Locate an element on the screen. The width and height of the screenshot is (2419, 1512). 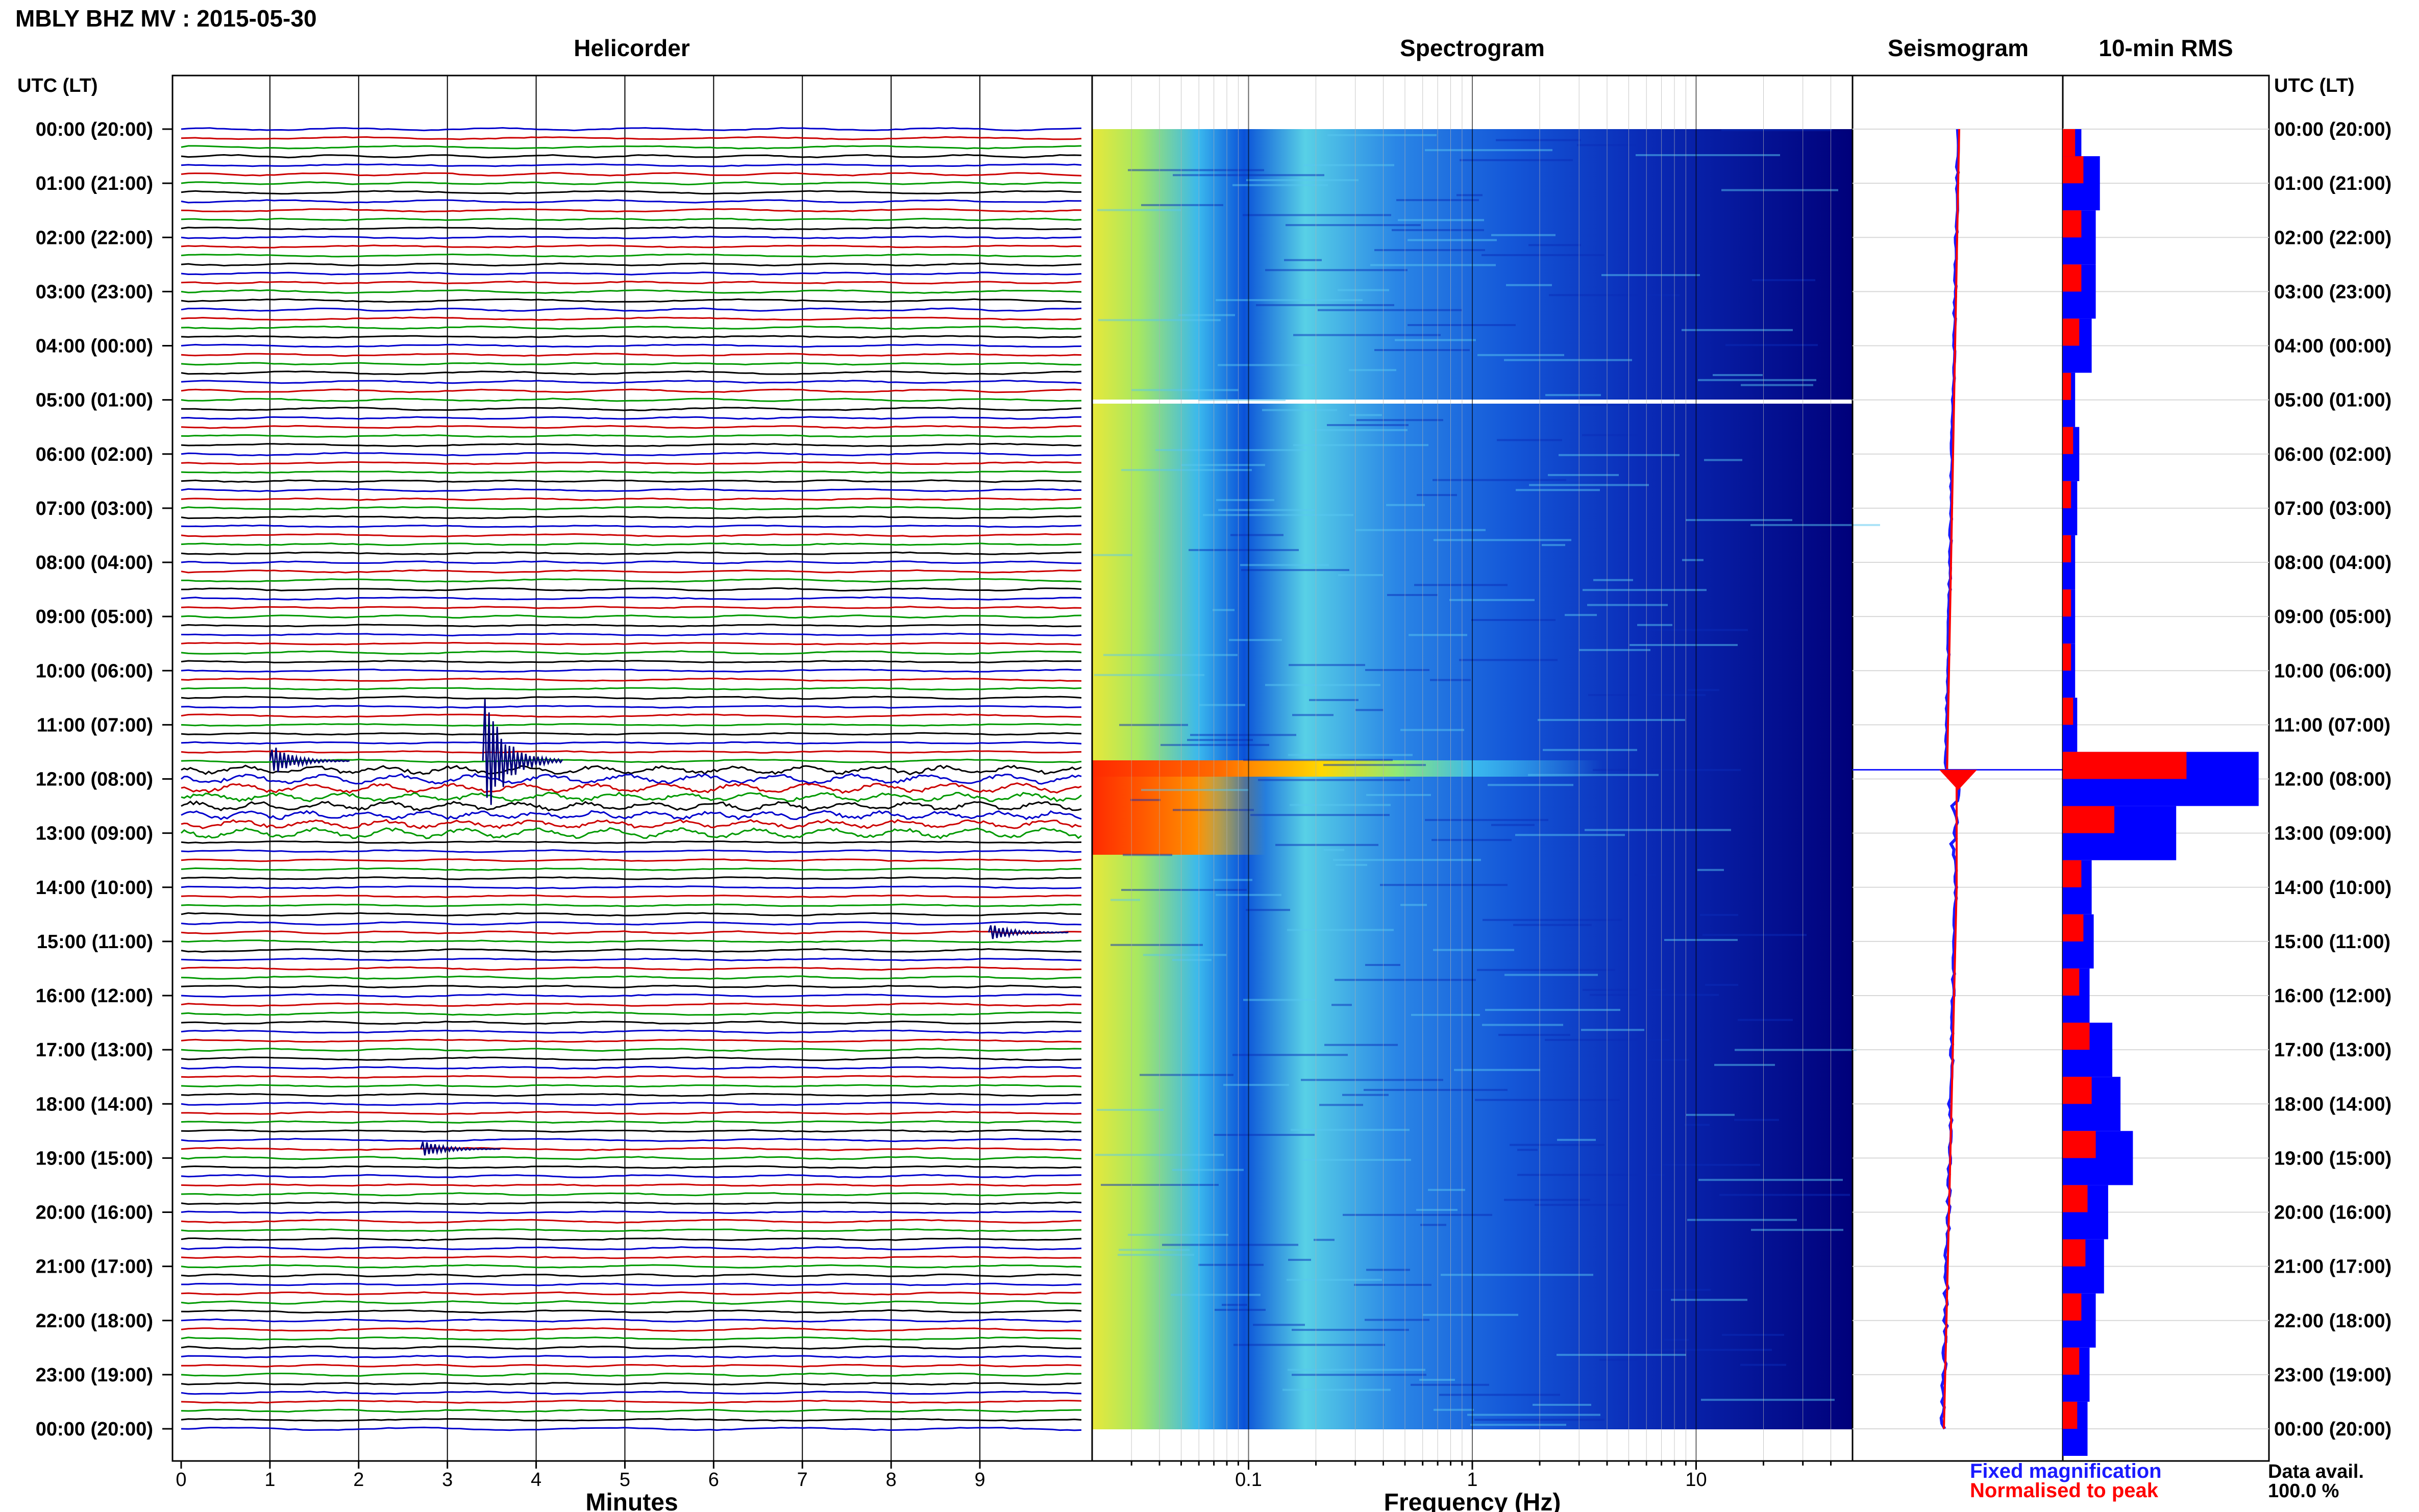
time-label-right: 06:00 (02:00) is located at coordinates (2332, 454).